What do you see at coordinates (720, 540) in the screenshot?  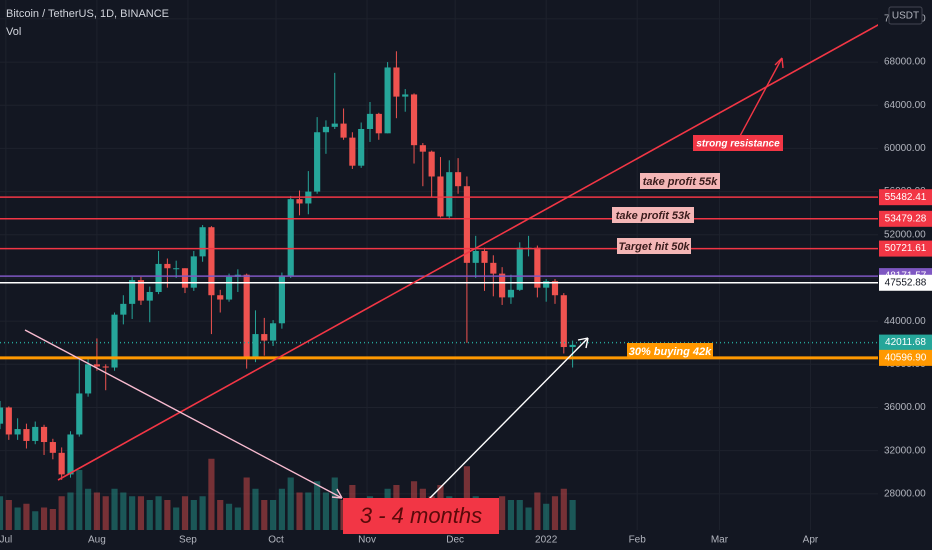 I see `x-tick-label: Mar` at bounding box center [720, 540].